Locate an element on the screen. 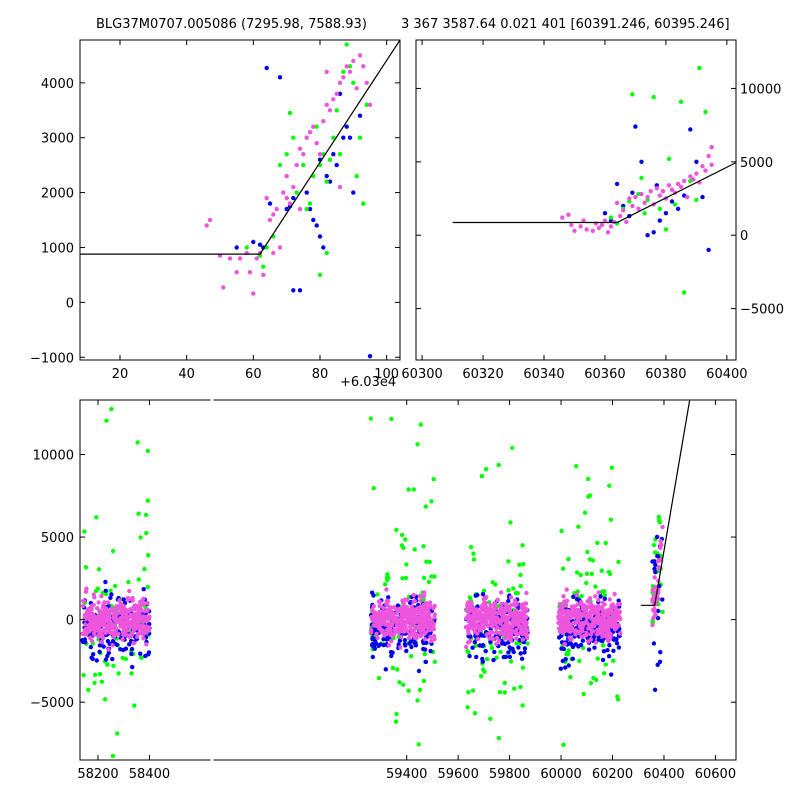  x-tick-label: 60320 is located at coordinates (482, 374).